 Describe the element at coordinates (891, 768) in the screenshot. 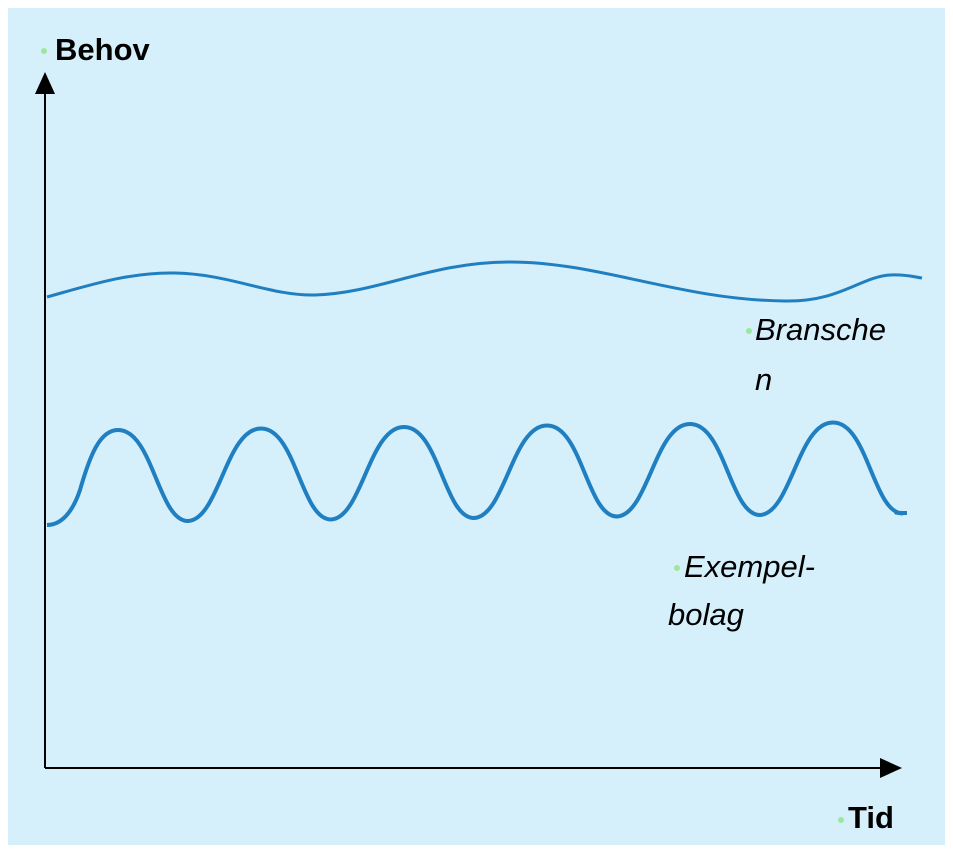

I see `x-arrow` at that location.